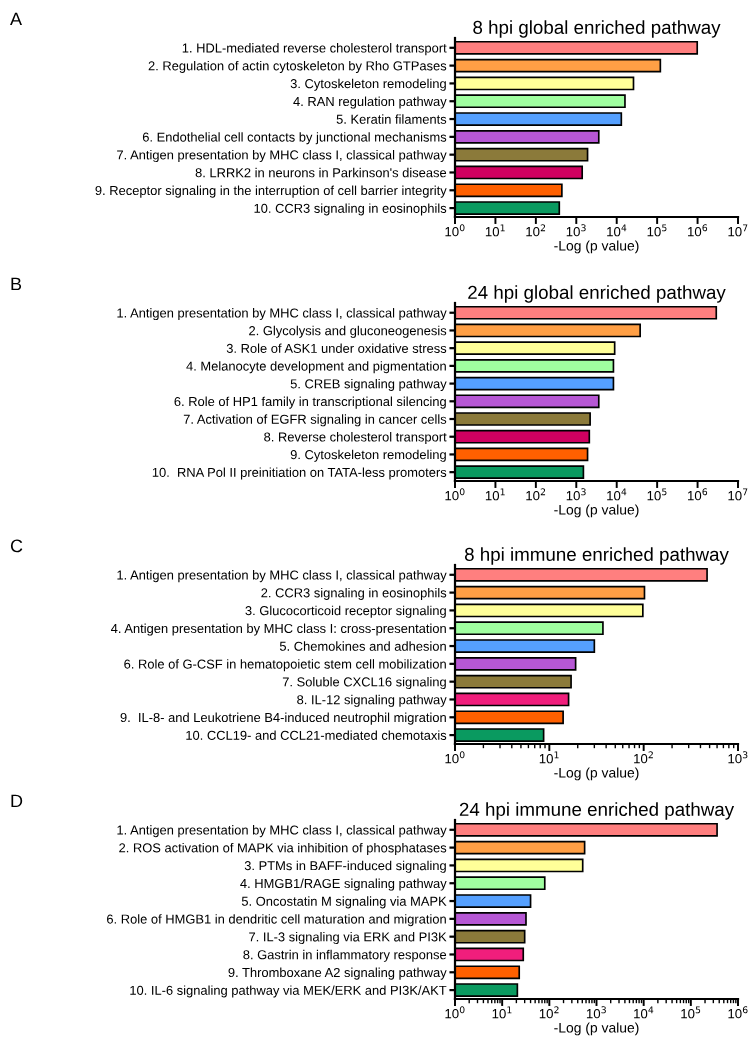  What do you see at coordinates (294, 138) in the screenshot?
I see `y-tick-label: 6. Endothelial cell contacts by junctional mechanisms` at bounding box center [294, 138].